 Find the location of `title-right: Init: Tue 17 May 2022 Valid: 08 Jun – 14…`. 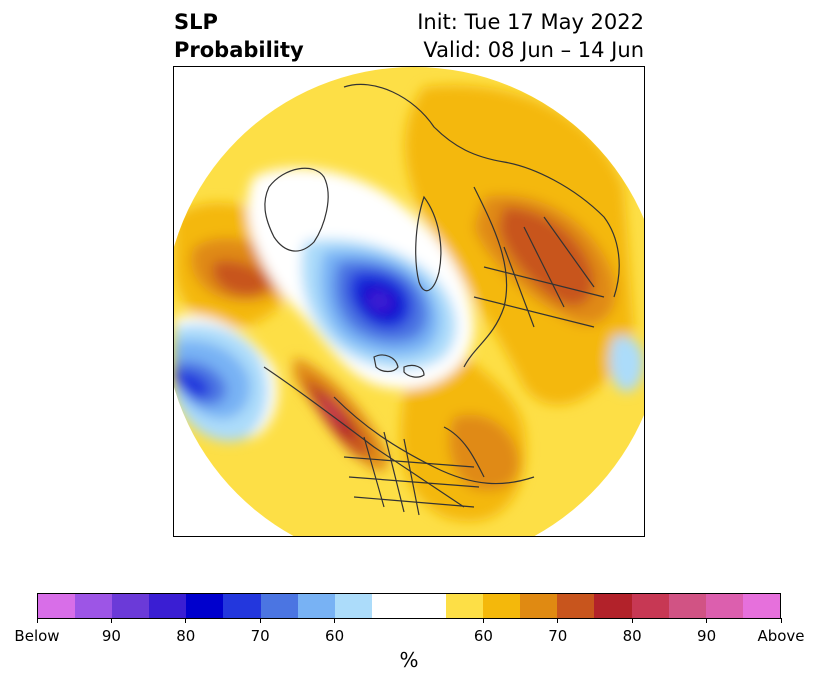

title-right: Init: Tue 17 May 2022 Valid: 08 Jun – 14… is located at coordinates (530, 36).